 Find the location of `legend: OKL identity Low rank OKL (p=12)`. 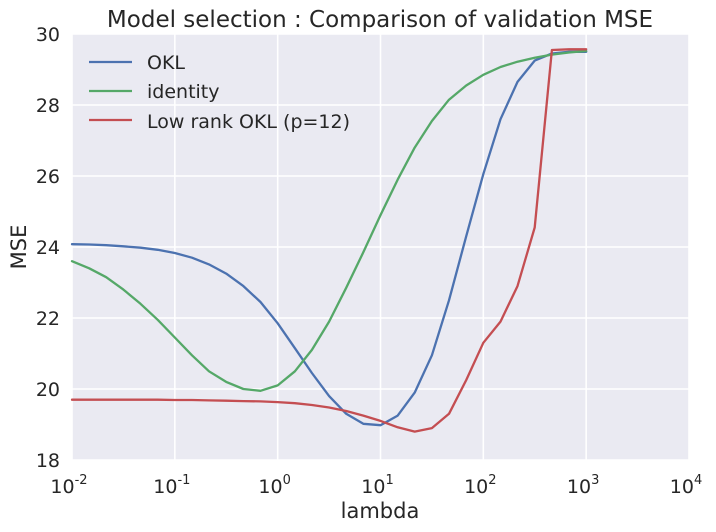

legend: OKL identity Low rank OKL (p=12) is located at coordinates (219, 92).